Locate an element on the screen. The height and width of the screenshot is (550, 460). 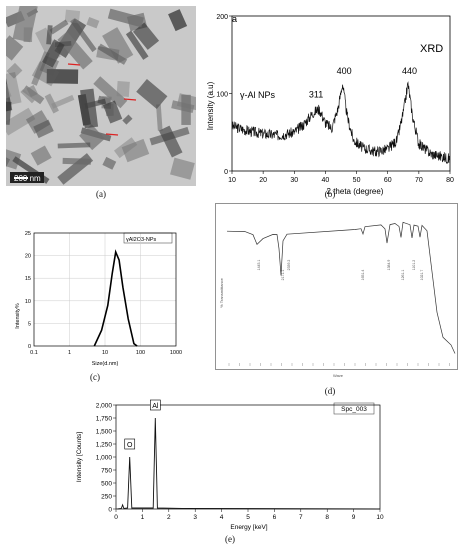
dls-plot-area is located at coordinates (105, 289).